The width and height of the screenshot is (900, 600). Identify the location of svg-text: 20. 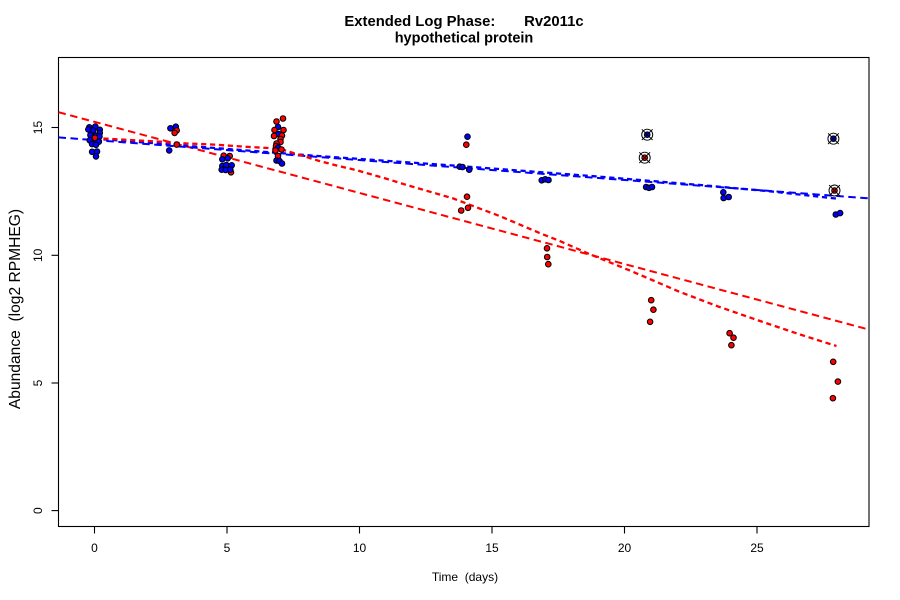
(625, 548).